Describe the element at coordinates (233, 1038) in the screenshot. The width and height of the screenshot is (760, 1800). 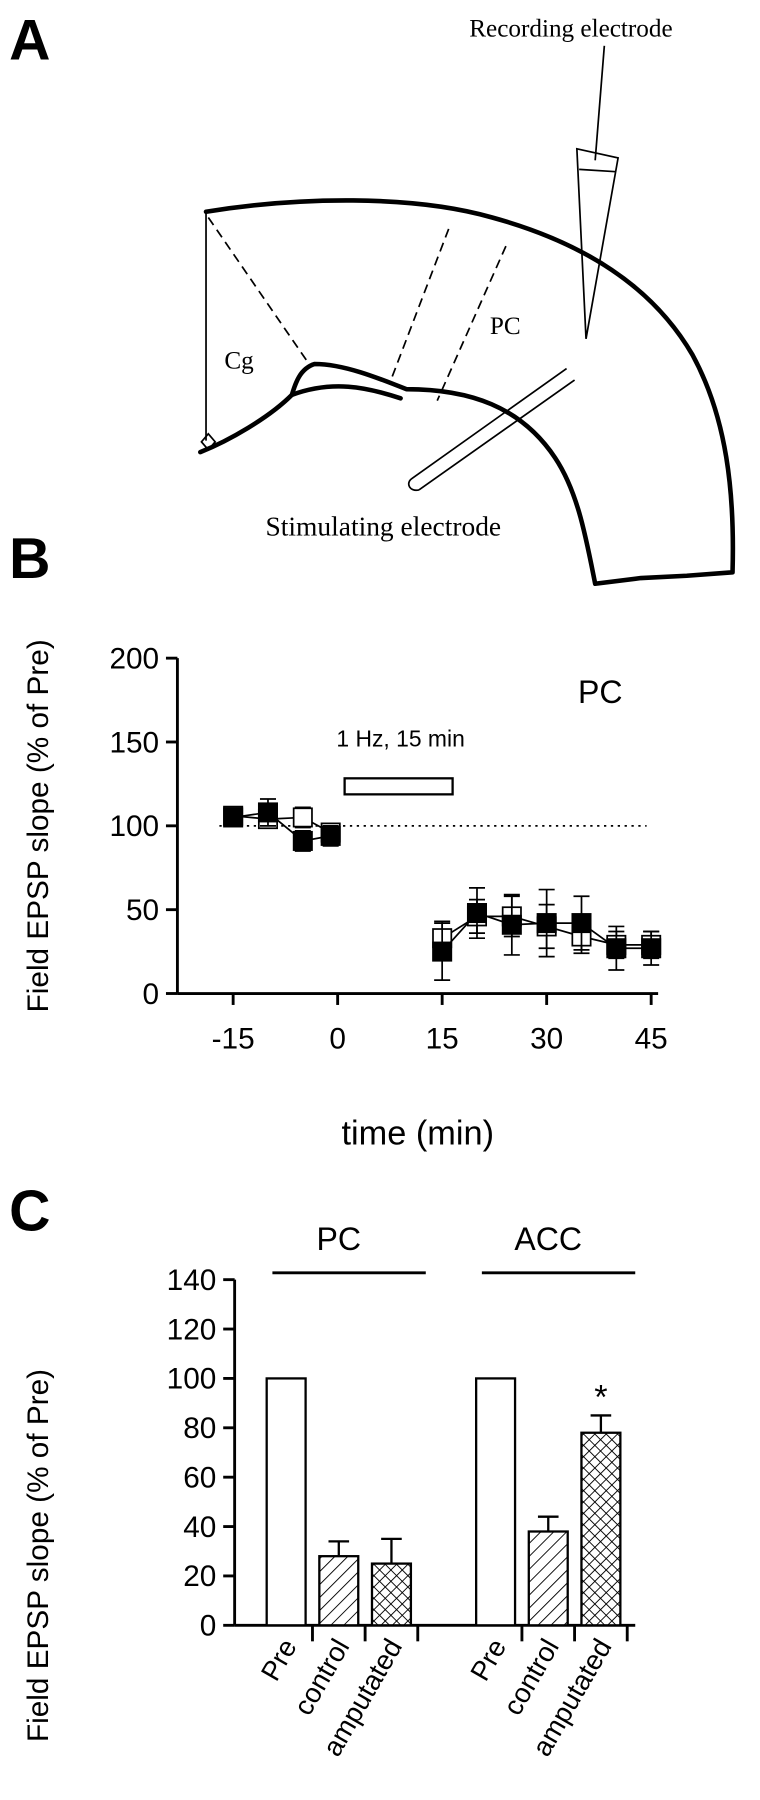
I see `x-tick-label: -15` at that location.